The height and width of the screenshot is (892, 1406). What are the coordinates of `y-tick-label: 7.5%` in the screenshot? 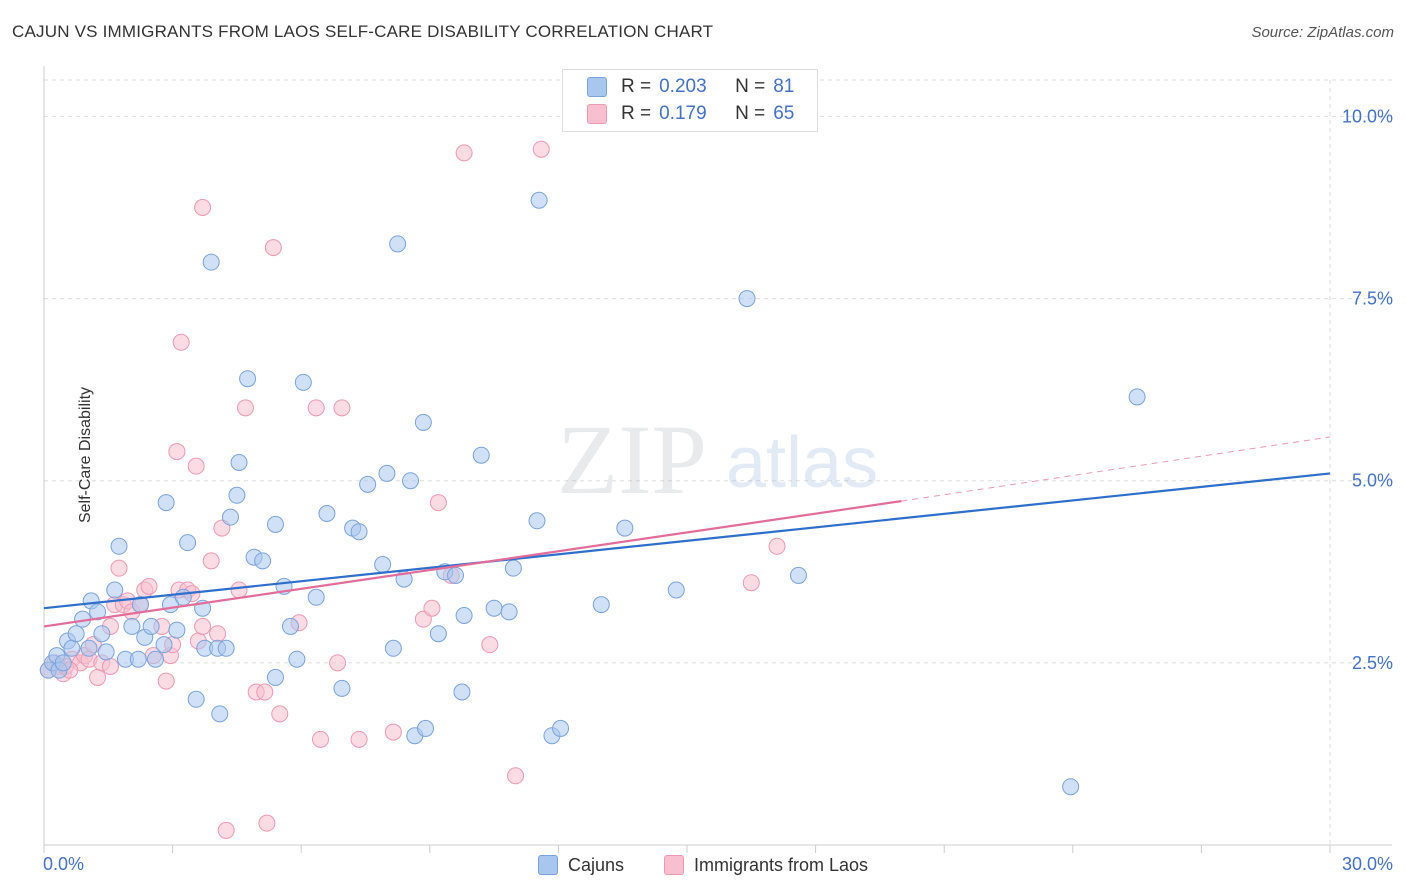 It's located at (1372, 299).